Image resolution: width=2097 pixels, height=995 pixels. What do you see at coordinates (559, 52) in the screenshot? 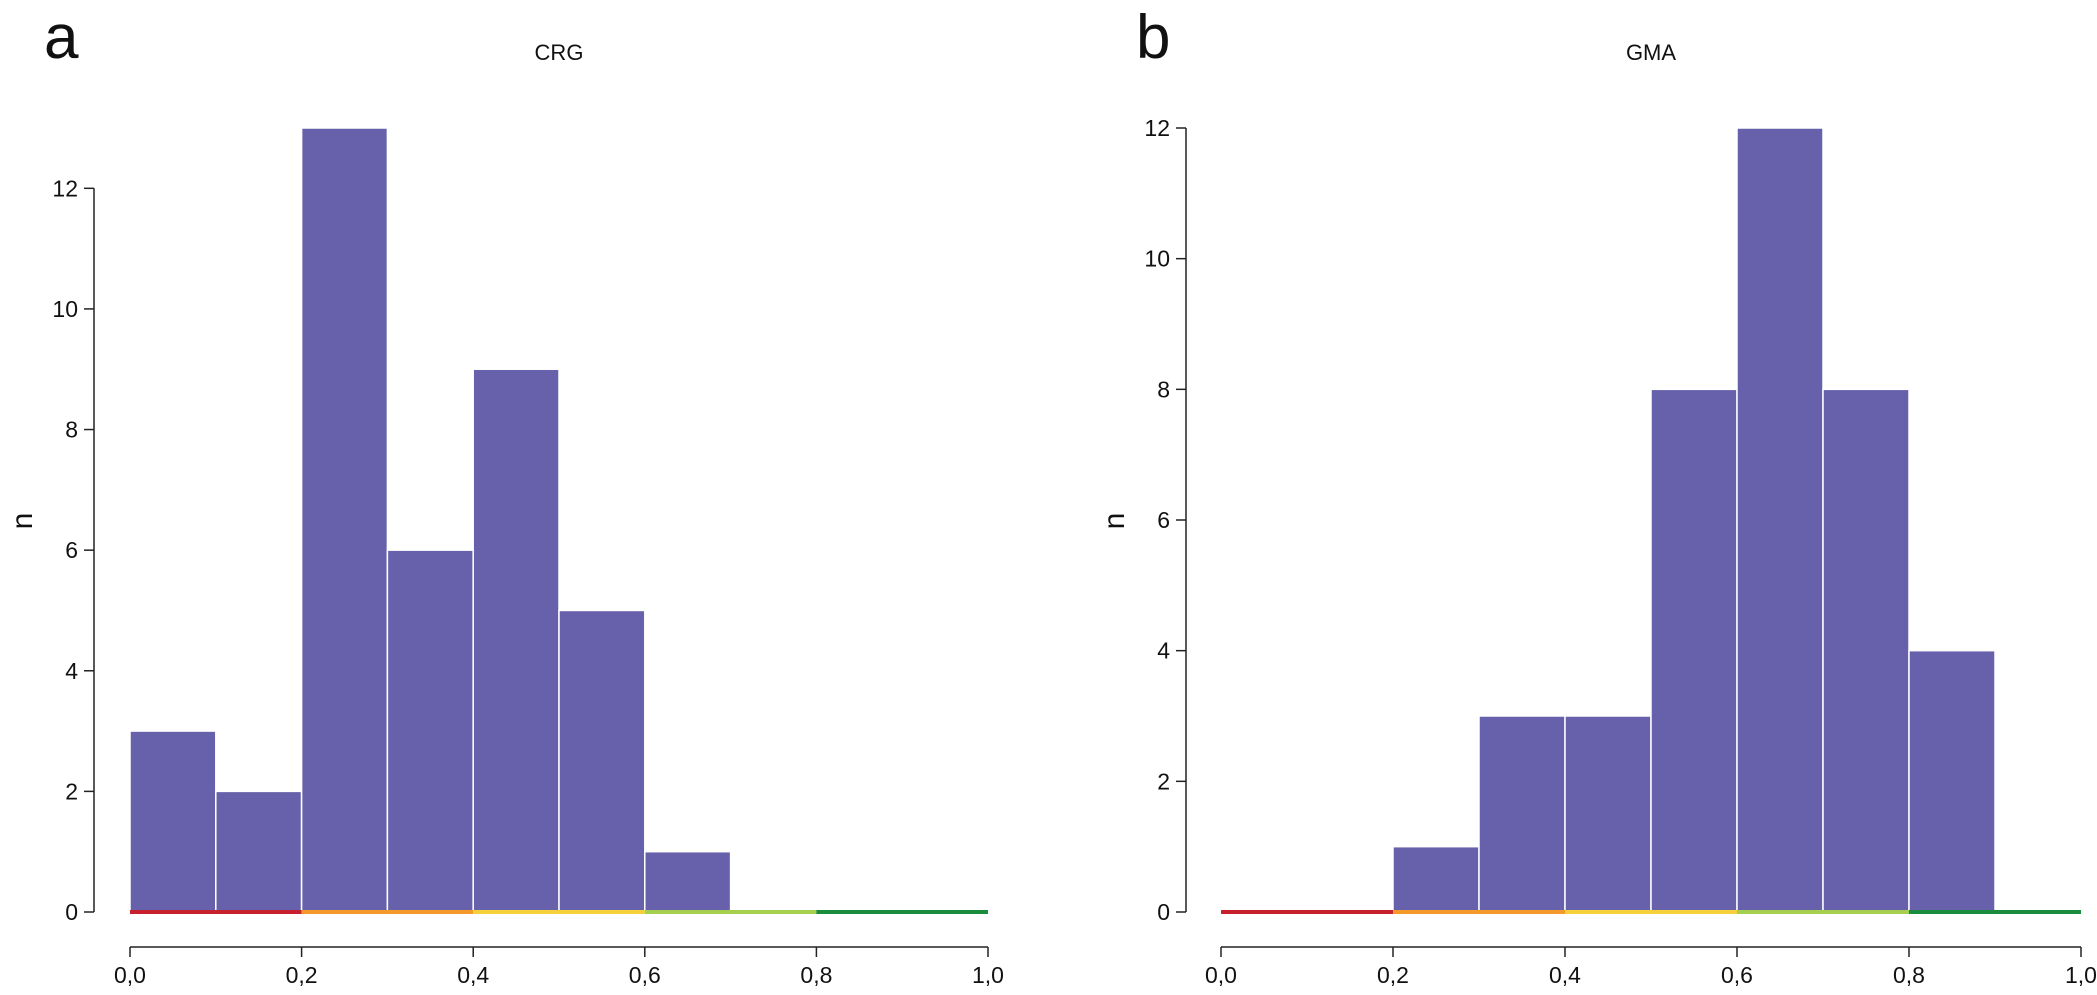
I see `chart-title: CRG` at bounding box center [559, 52].